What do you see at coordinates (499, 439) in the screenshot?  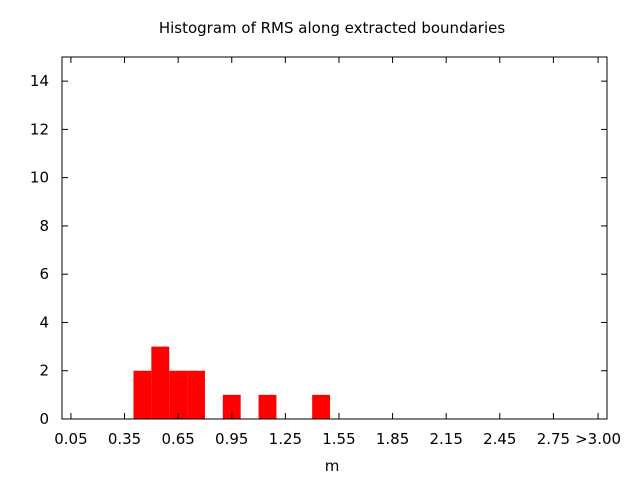 I see `x-tick-label-8: 2.45` at bounding box center [499, 439].